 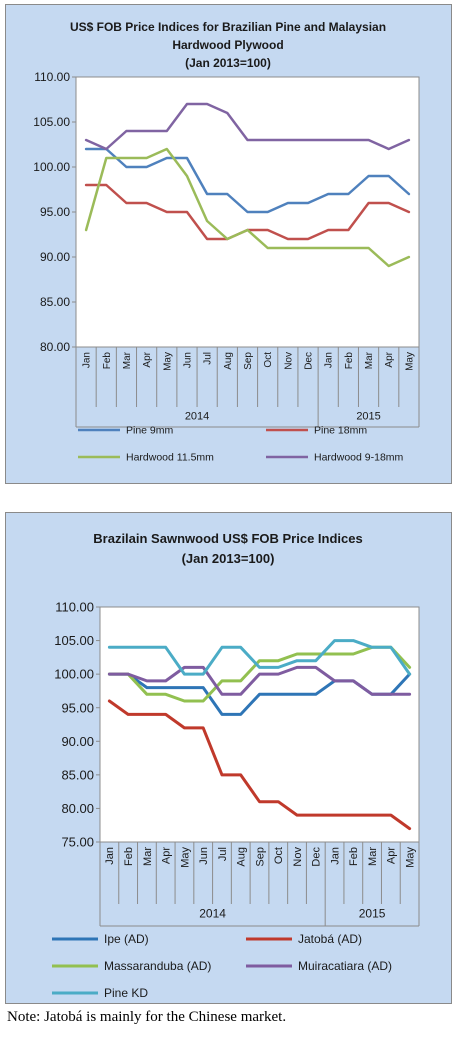 I want to click on legend-label-jatob-ad: Jatobá (AD), so click(x=330, y=939).